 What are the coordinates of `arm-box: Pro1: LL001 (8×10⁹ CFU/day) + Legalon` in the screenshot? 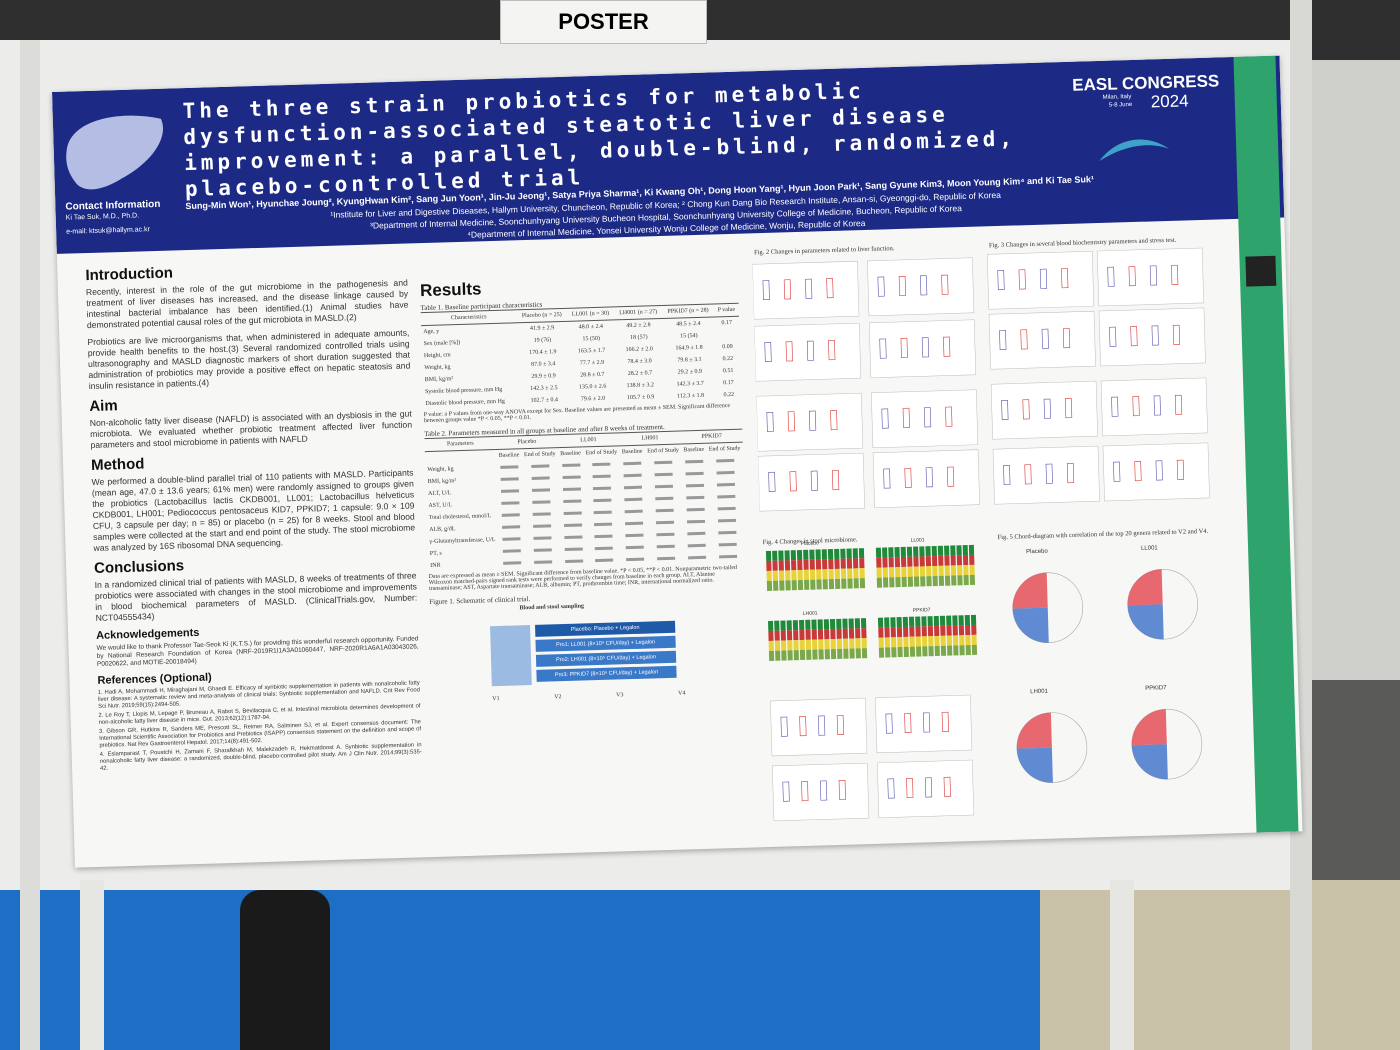 It's located at (605, 643).